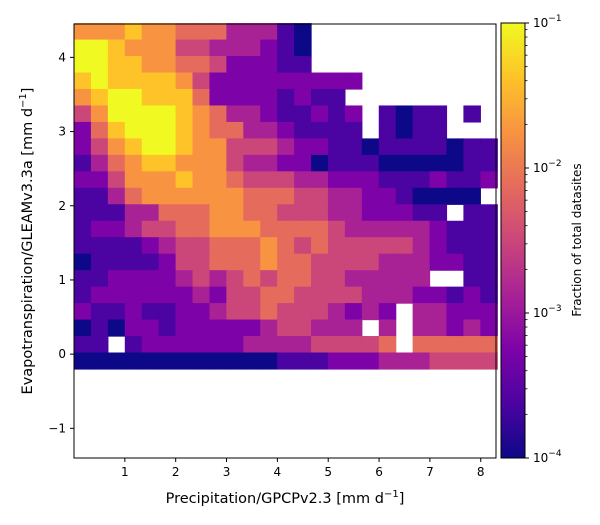 This screenshot has height=525, width=600. I want to click on y-tick-label: −1, so click(57, 428).